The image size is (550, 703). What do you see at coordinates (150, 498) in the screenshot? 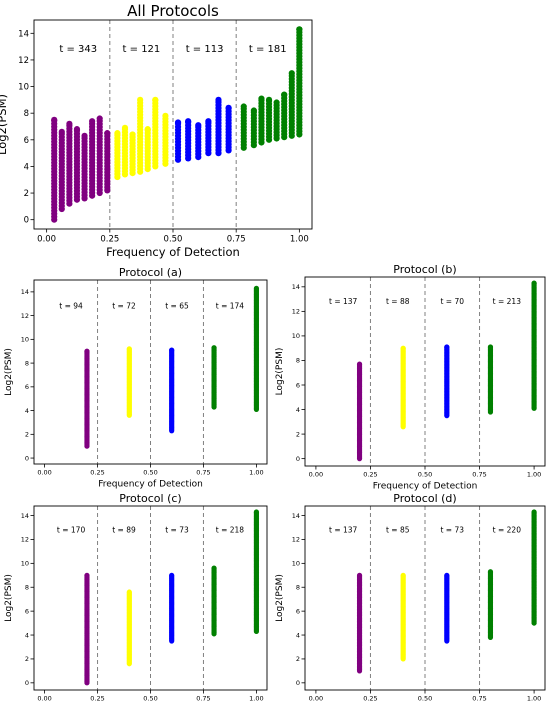
I see `chart-title: Protocol (c)` at bounding box center [150, 498].